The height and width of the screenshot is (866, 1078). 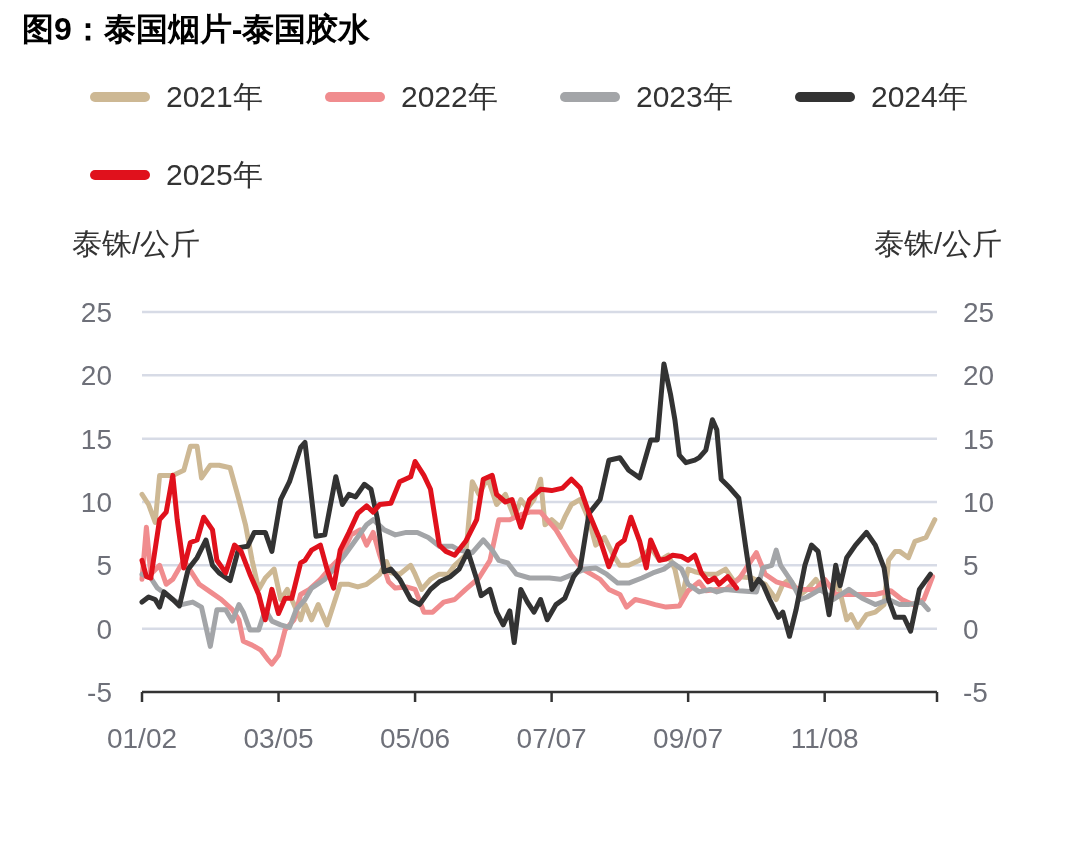 What do you see at coordinates (214, 96) in the screenshot?
I see `legend-label: 2021年` at bounding box center [214, 96].